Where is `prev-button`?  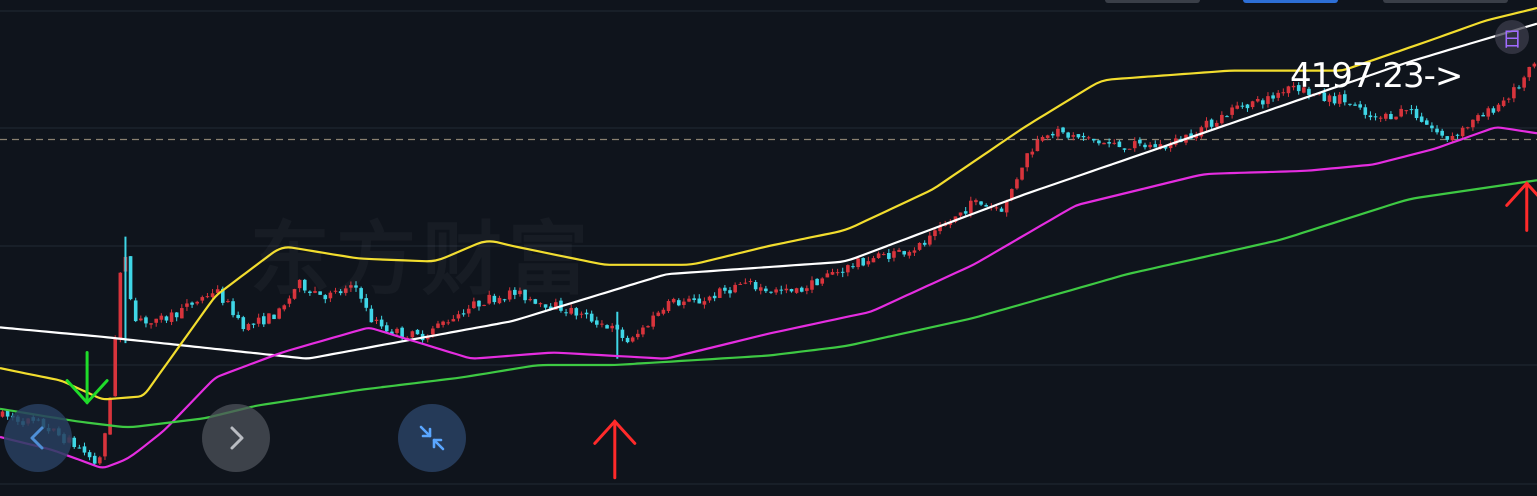 prev-button is located at coordinates (38, 438).